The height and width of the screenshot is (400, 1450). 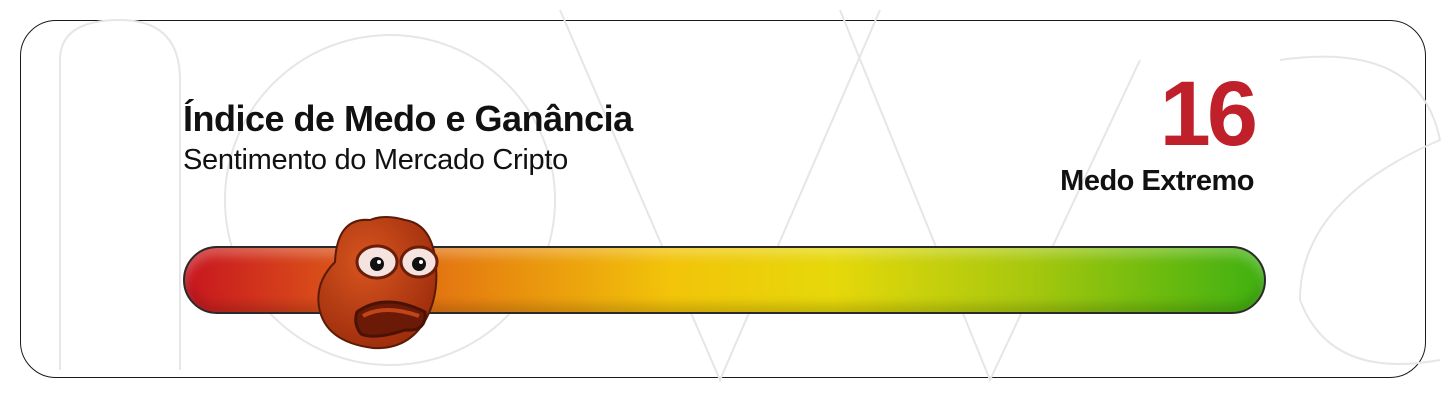 What do you see at coordinates (1208, 114) in the screenshot?
I see `index-value: 16` at bounding box center [1208, 114].